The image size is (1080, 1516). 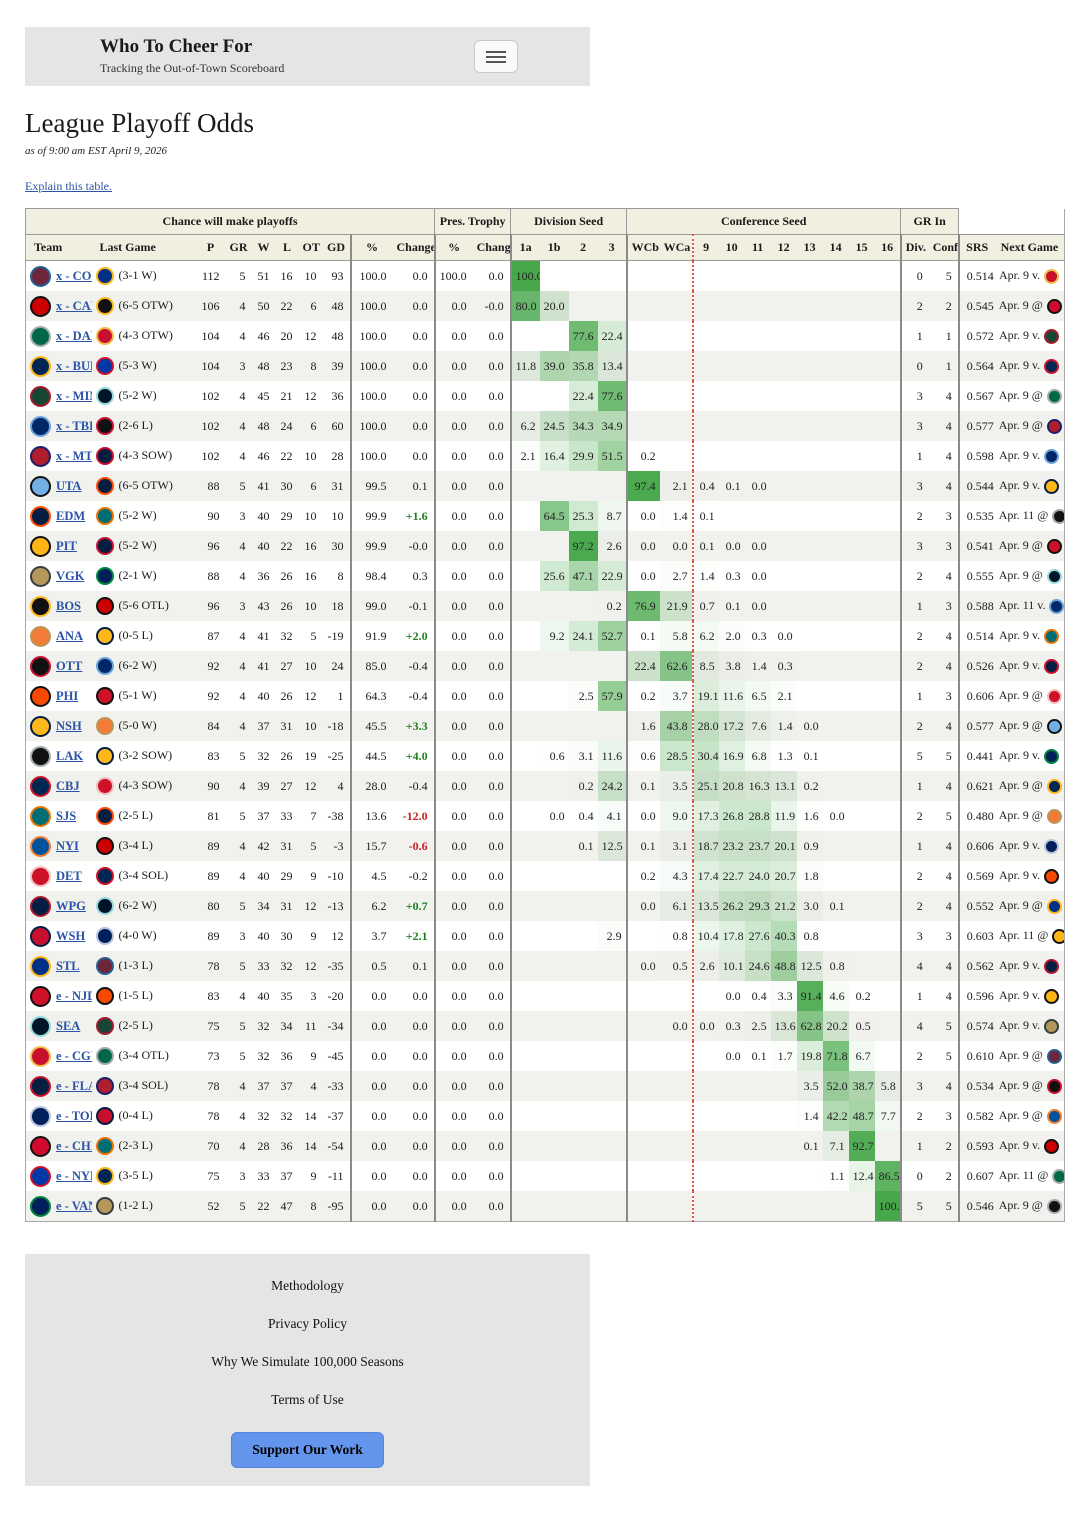 I want to click on last-game-result: (3-4 OTL), so click(x=143, y=1054).